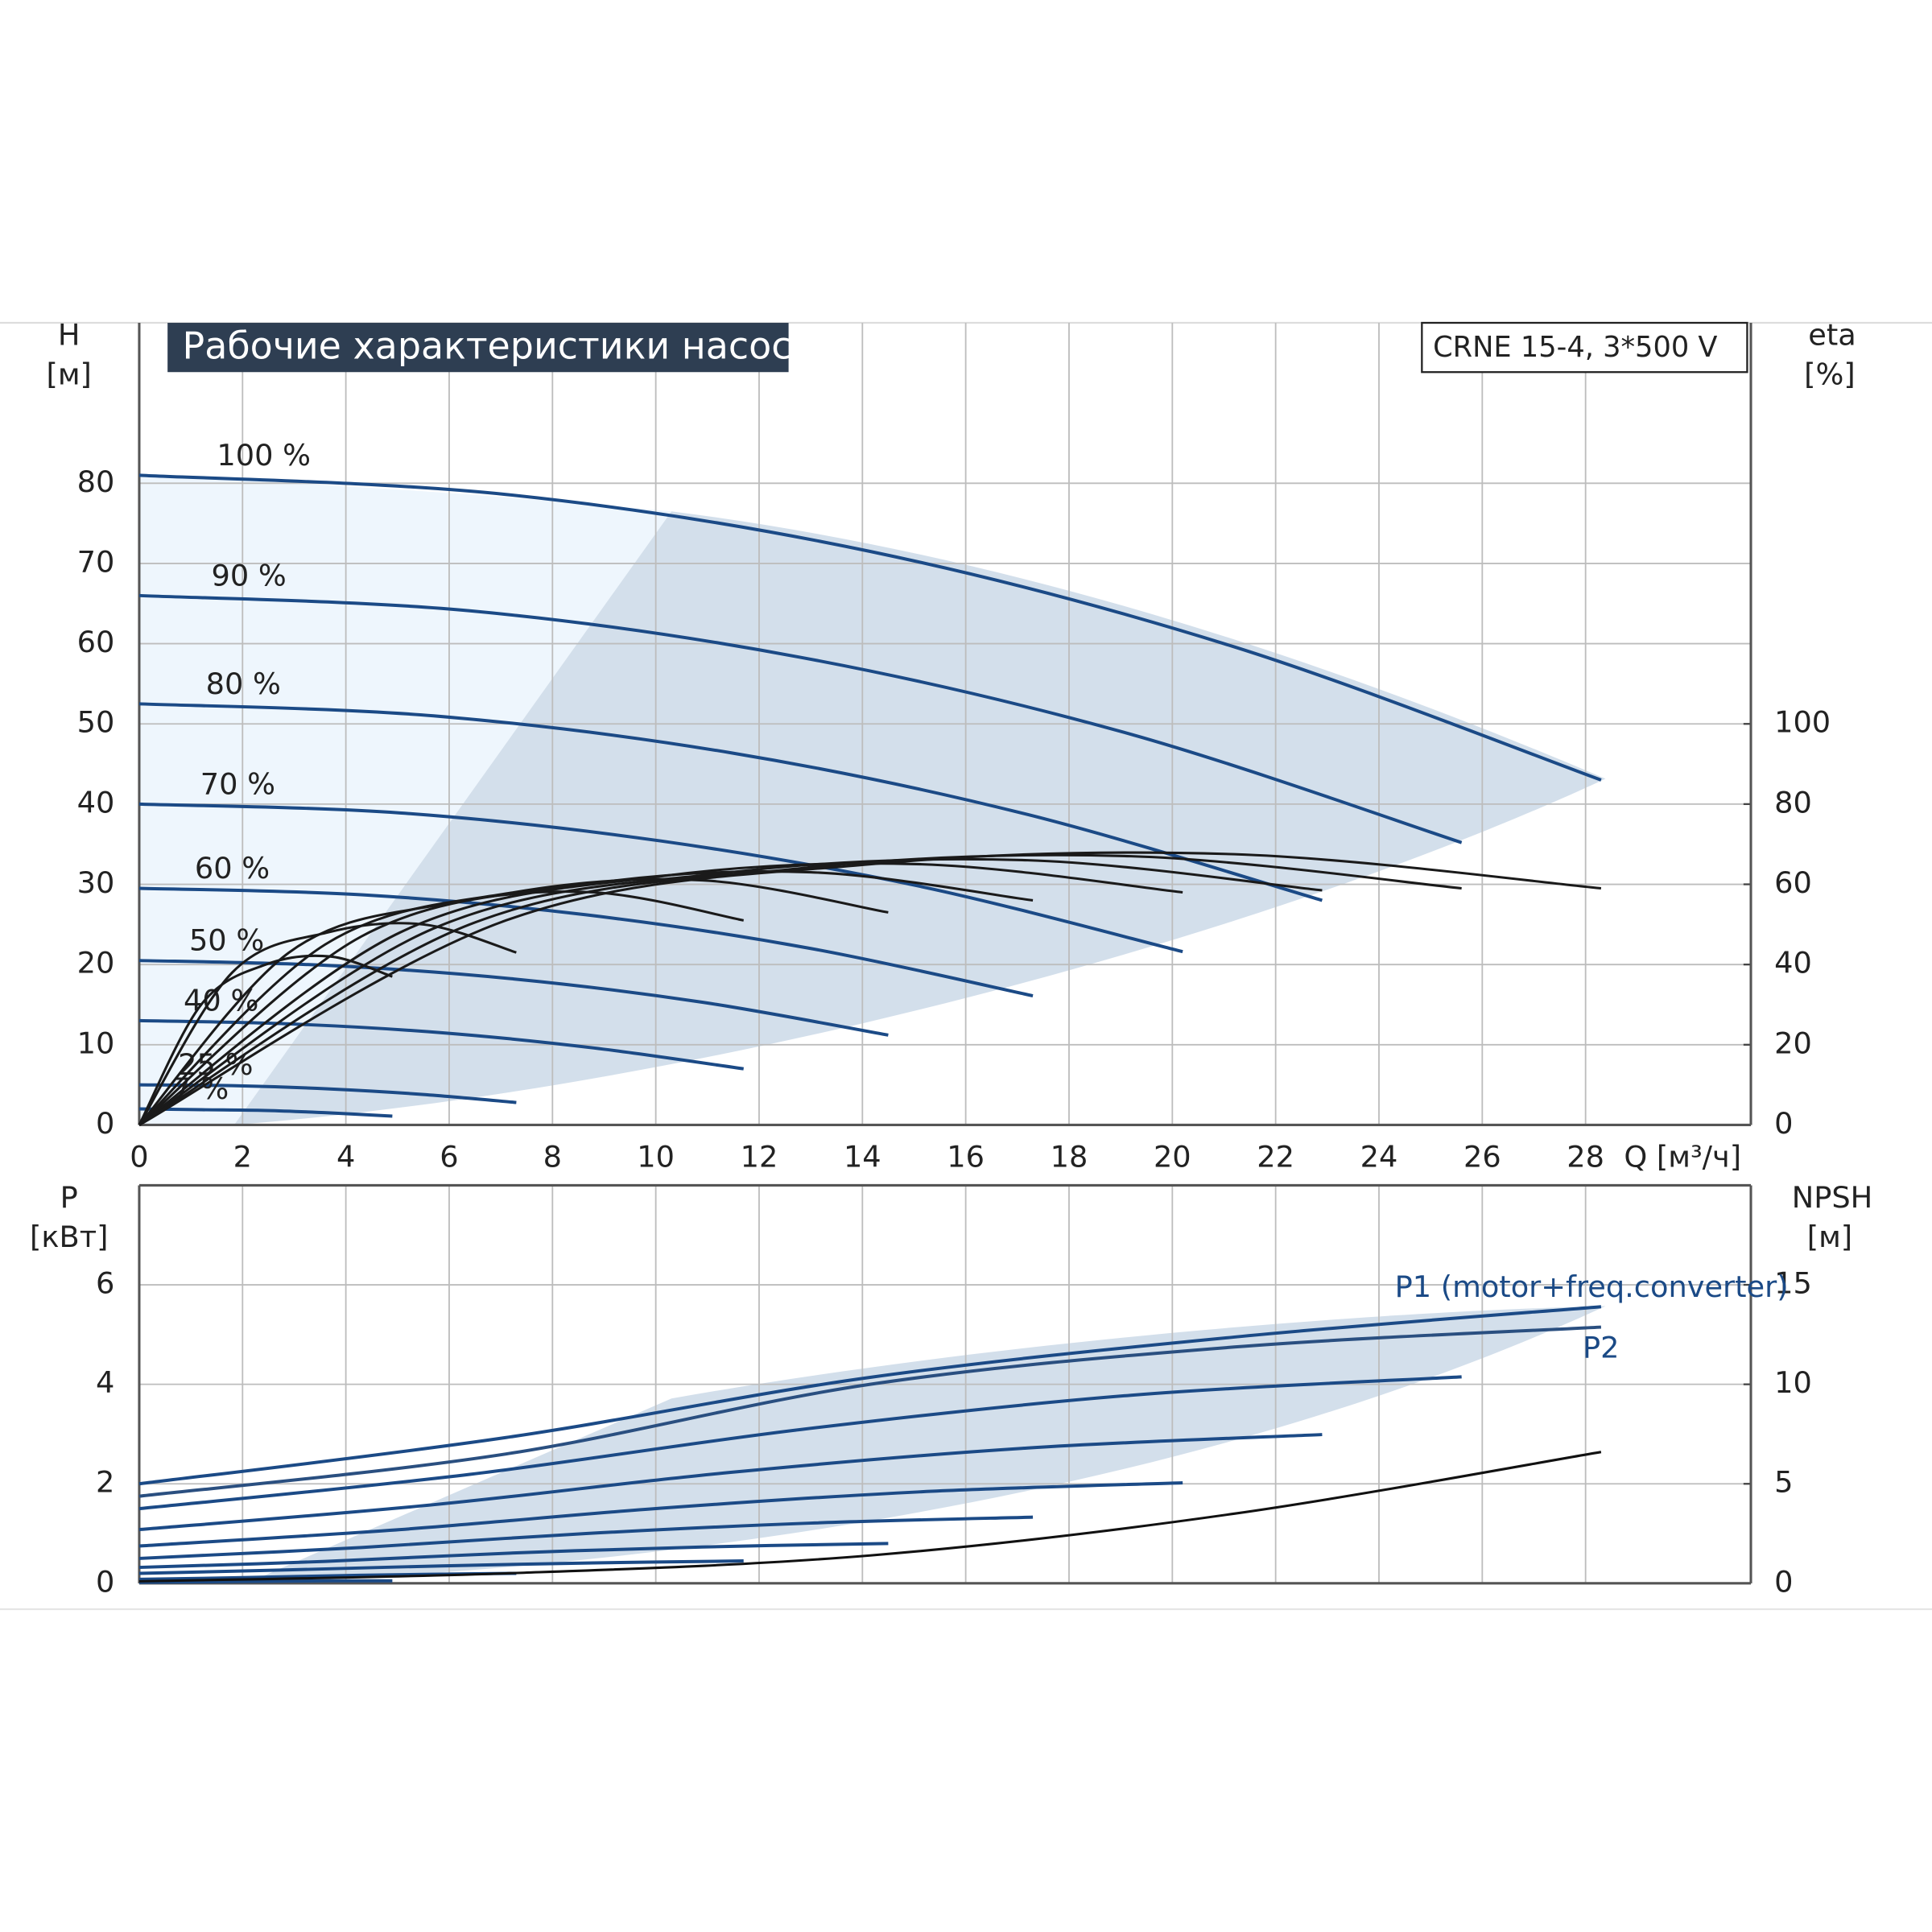  I want to click on y-tick-label: 10, so click(96, 1043).